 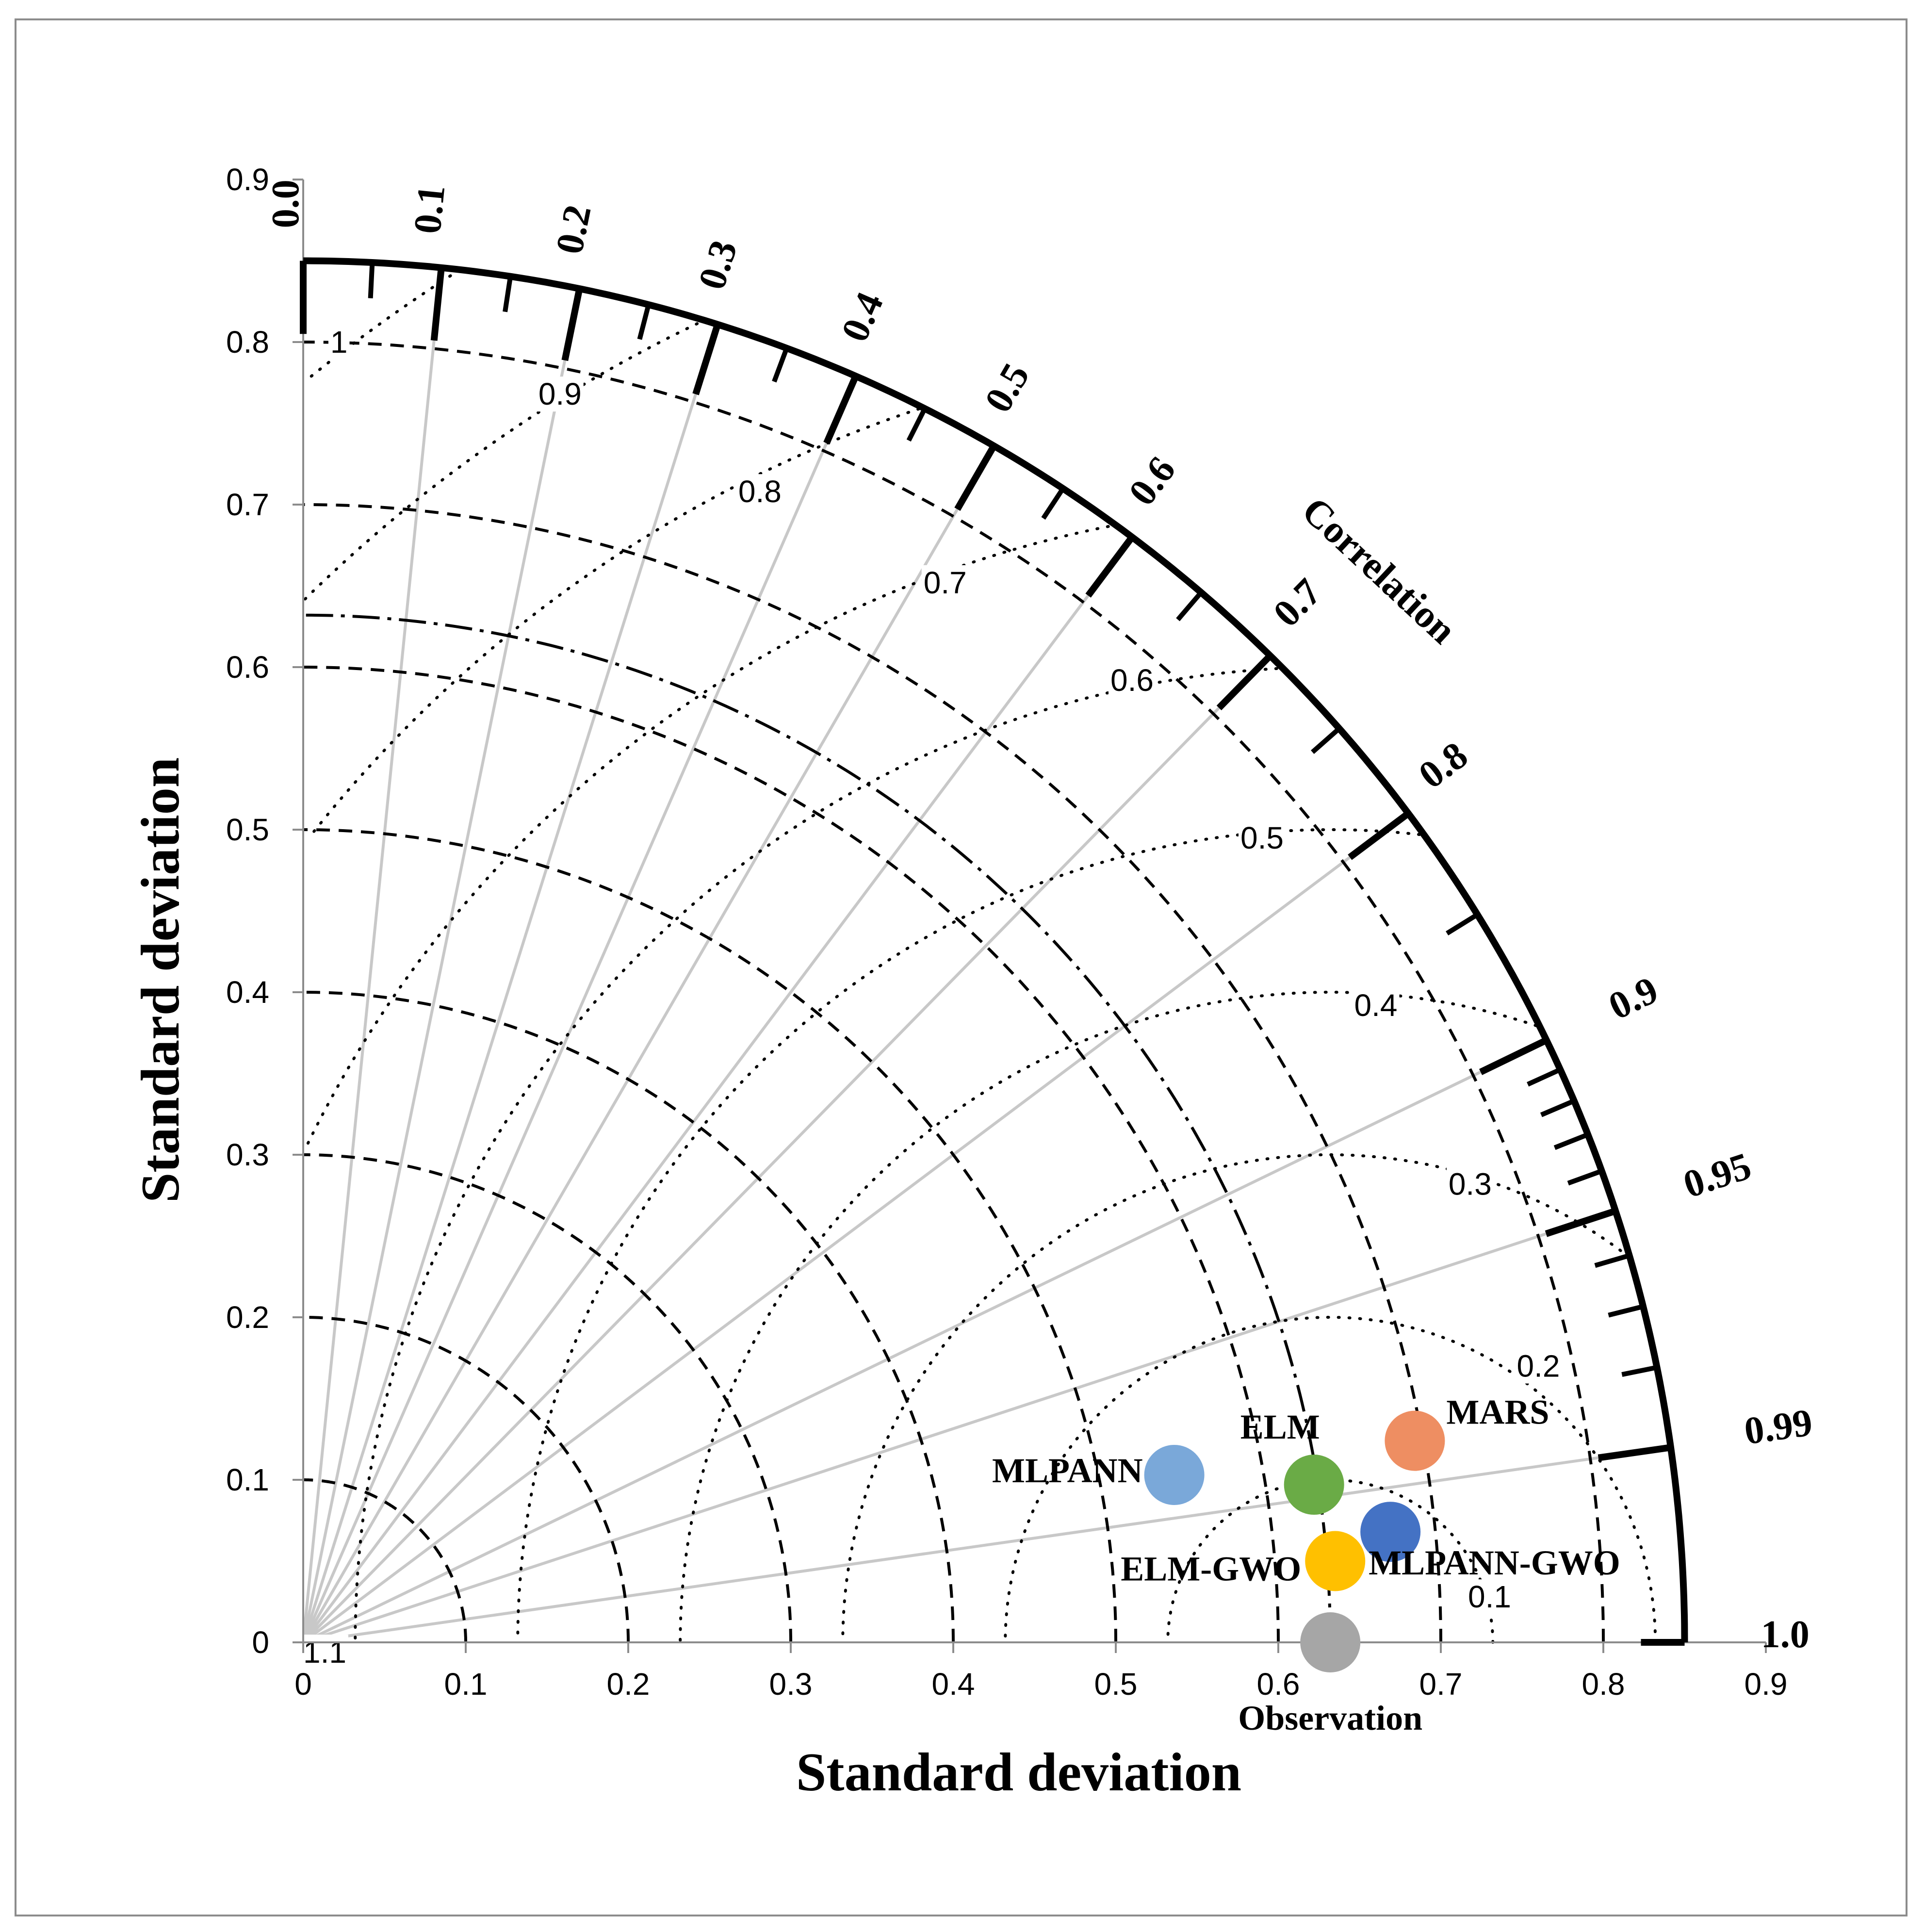 I want to click on rmsd-label: 0.6, so click(x=1132, y=680).